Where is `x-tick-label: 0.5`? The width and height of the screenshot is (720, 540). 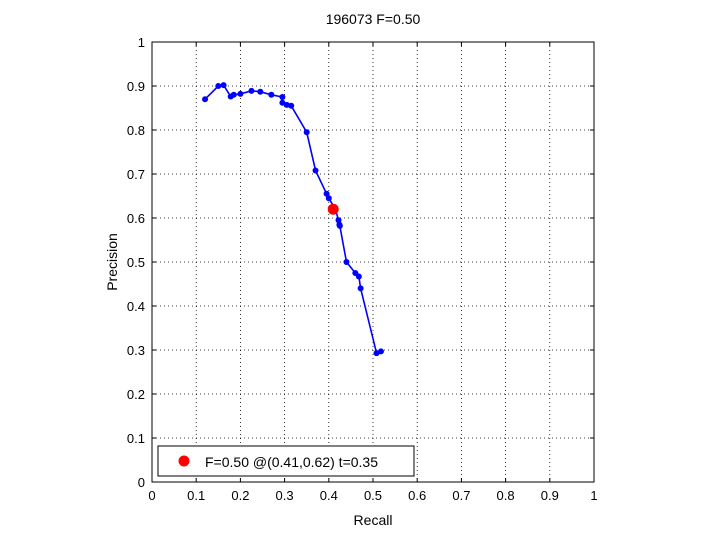 x-tick-label: 0.5 is located at coordinates (373, 495).